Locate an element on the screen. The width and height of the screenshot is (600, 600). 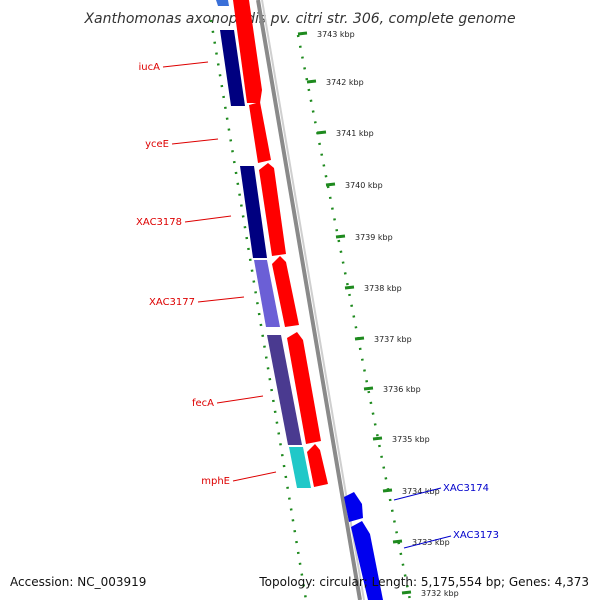
gene-label-fecA: fecA is located at coordinates (203, 403).